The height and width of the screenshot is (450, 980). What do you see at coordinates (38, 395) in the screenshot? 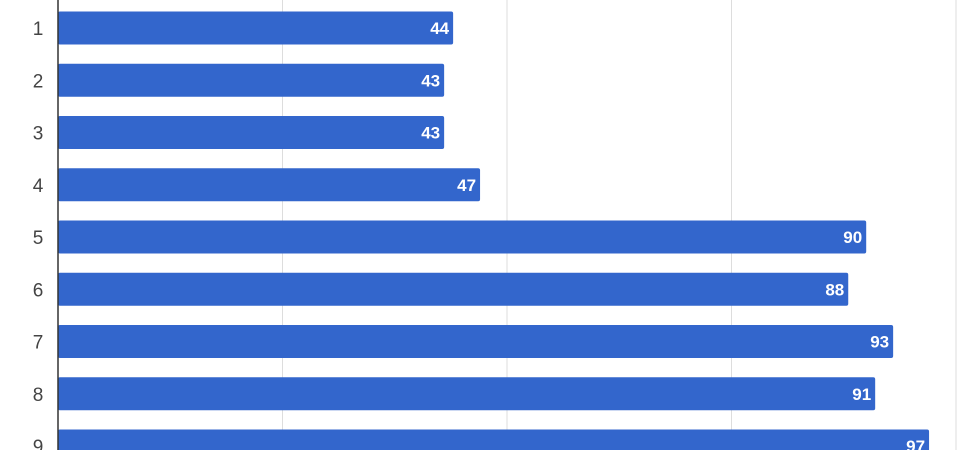
I see `category-label: 8` at bounding box center [38, 395].